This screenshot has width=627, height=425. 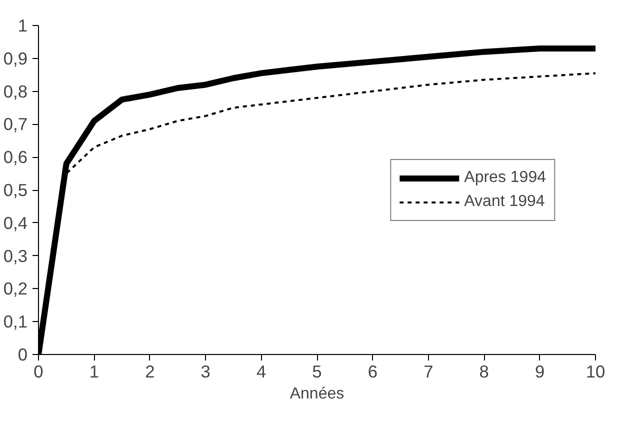 I want to click on y-tick-label: 0,5, so click(x=15, y=190).